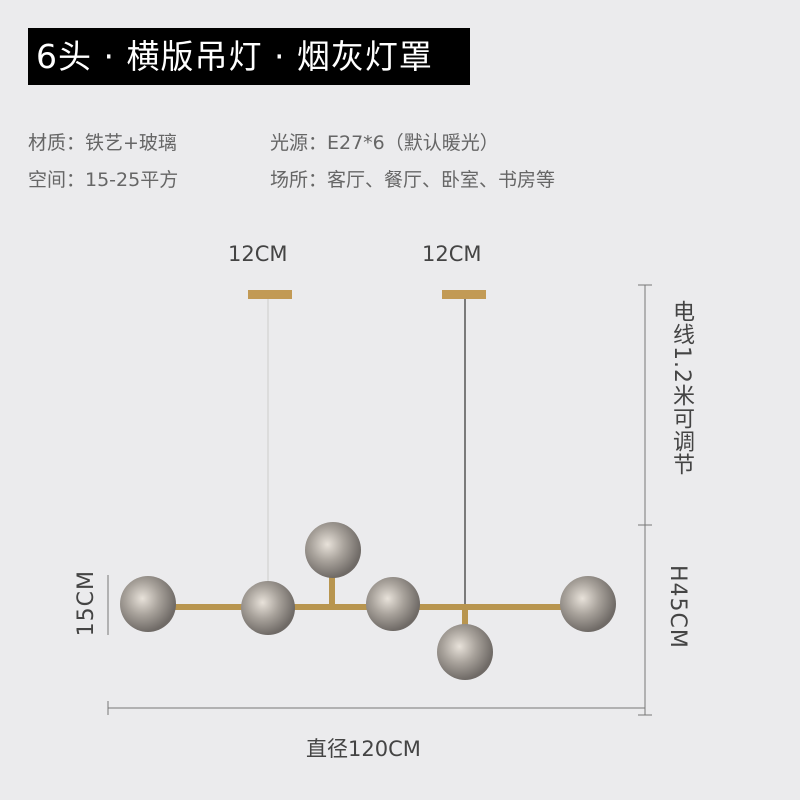 The width and height of the screenshot is (800, 800). What do you see at coordinates (103, 180) in the screenshot?
I see `spec-space: 空间：15-25平方` at bounding box center [103, 180].